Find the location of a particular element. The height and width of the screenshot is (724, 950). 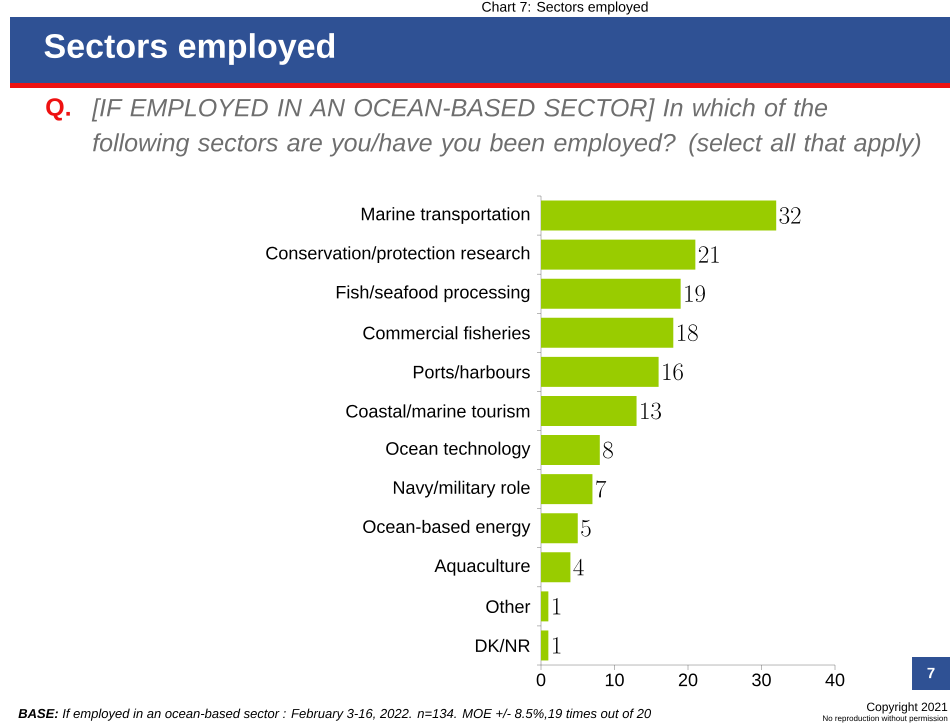

y-tick-label: Other is located at coordinates (508, 606).